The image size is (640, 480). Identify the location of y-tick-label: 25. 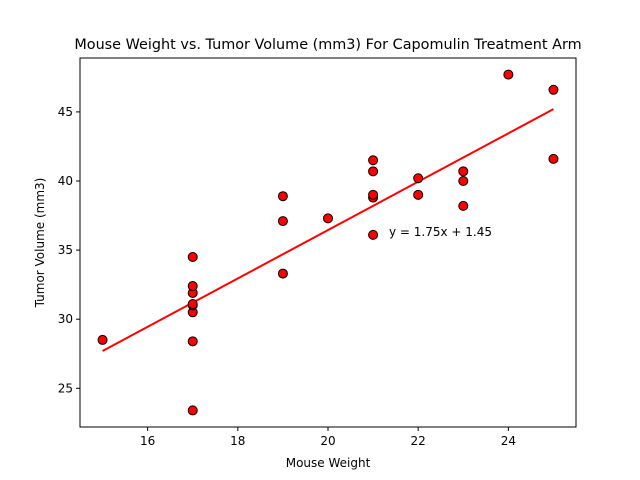
(65, 388).